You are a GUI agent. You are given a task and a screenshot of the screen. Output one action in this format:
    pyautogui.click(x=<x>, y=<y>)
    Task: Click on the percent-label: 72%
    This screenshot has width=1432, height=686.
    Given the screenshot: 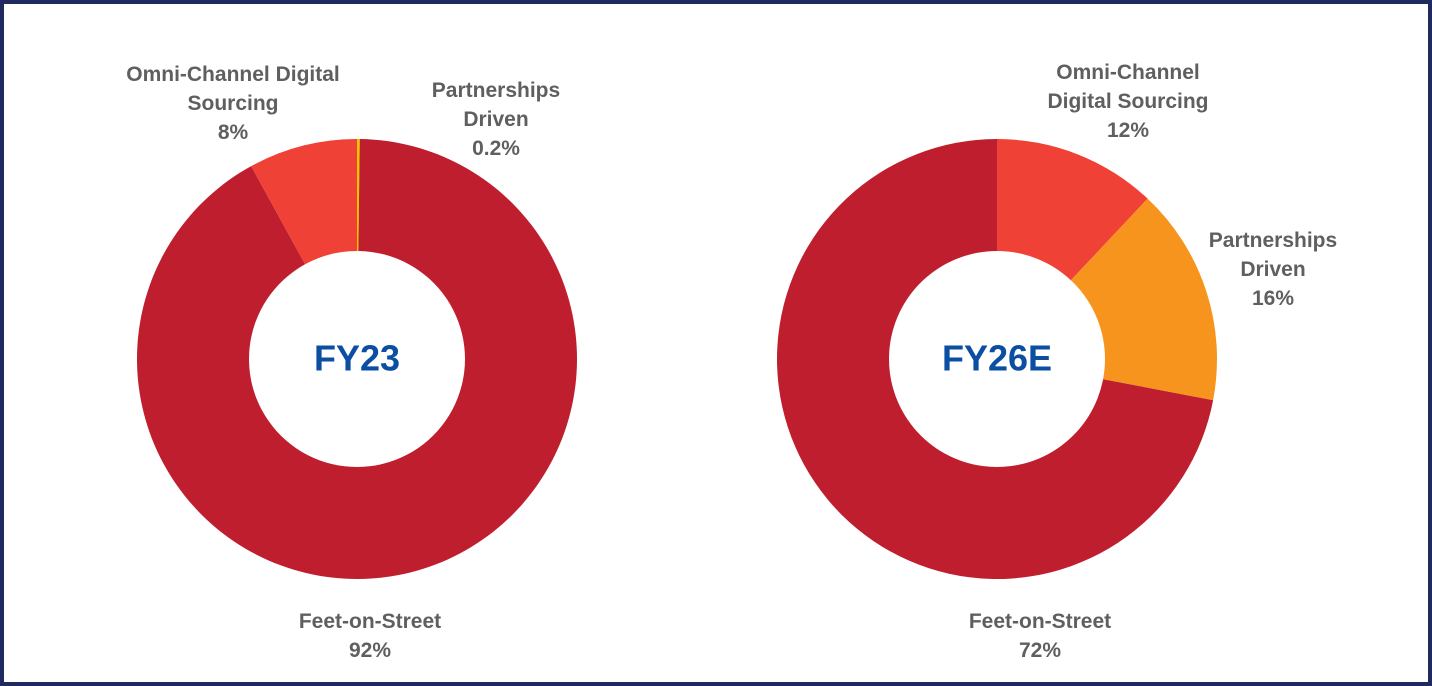 What is the action you would take?
    pyautogui.click(x=1040, y=650)
    